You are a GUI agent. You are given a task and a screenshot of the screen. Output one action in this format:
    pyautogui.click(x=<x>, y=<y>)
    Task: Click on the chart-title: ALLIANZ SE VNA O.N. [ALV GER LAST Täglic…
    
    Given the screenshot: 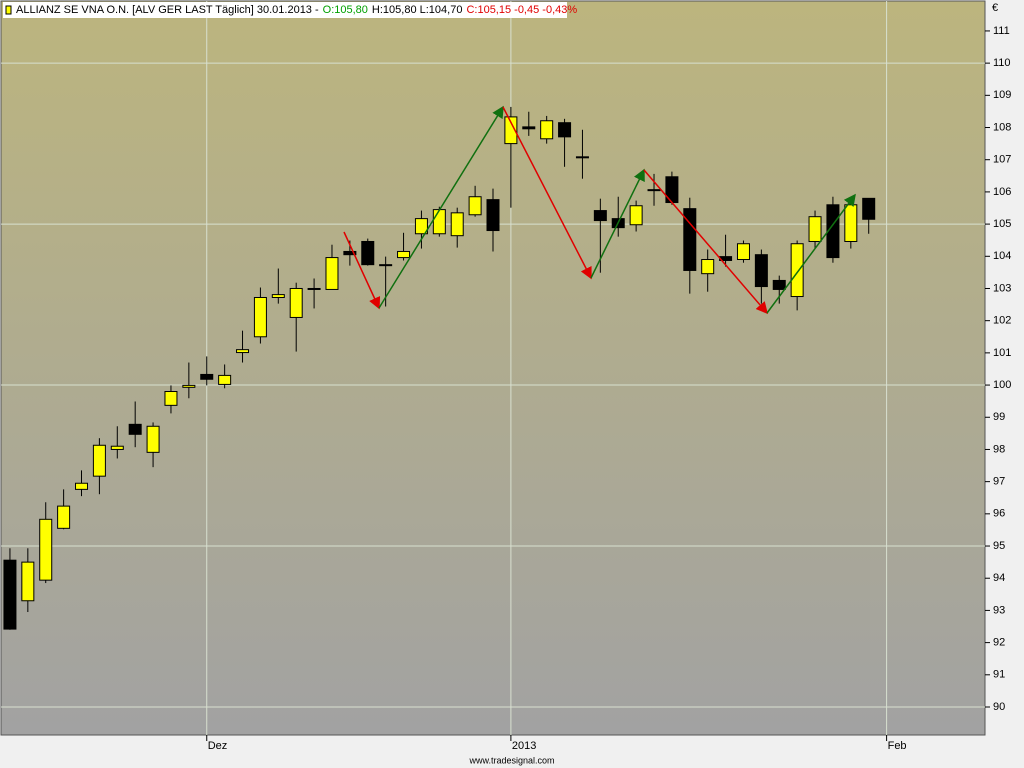 What is the action you would take?
    pyautogui.click(x=296, y=10)
    